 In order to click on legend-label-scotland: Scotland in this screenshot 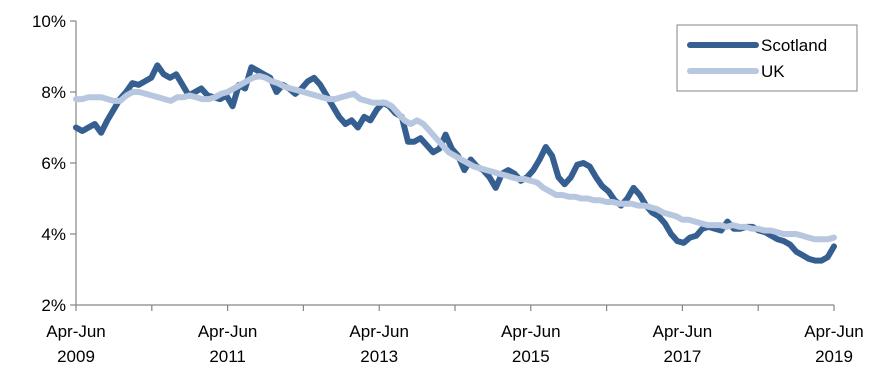, I will do `click(794, 45)`.